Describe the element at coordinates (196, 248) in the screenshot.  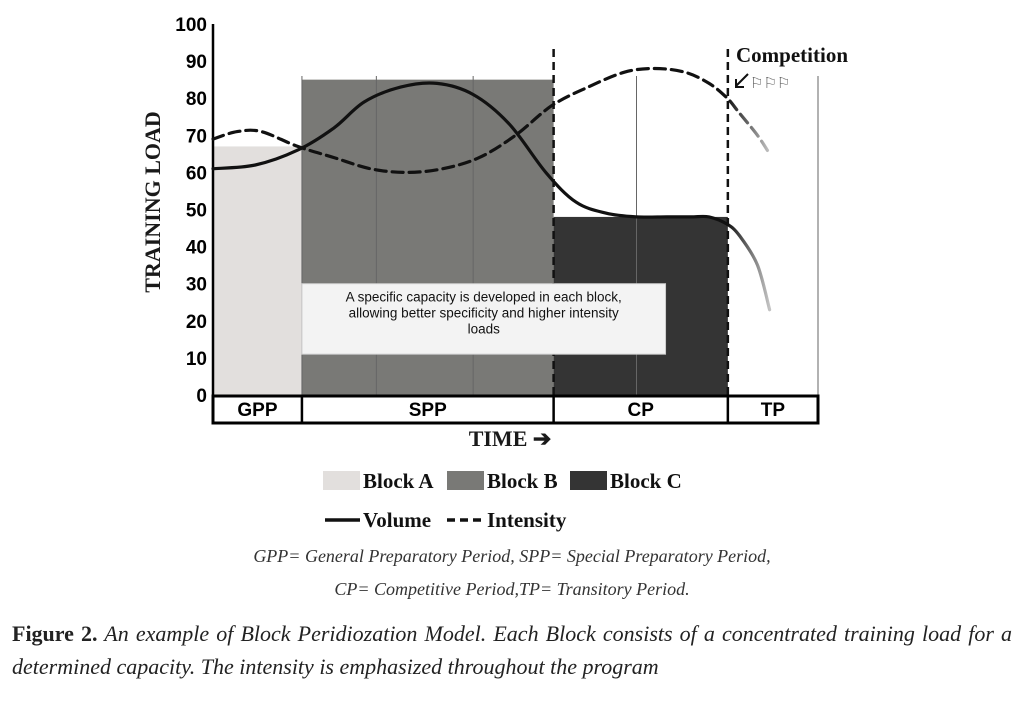
I see `y-tick-label: 40` at that location.